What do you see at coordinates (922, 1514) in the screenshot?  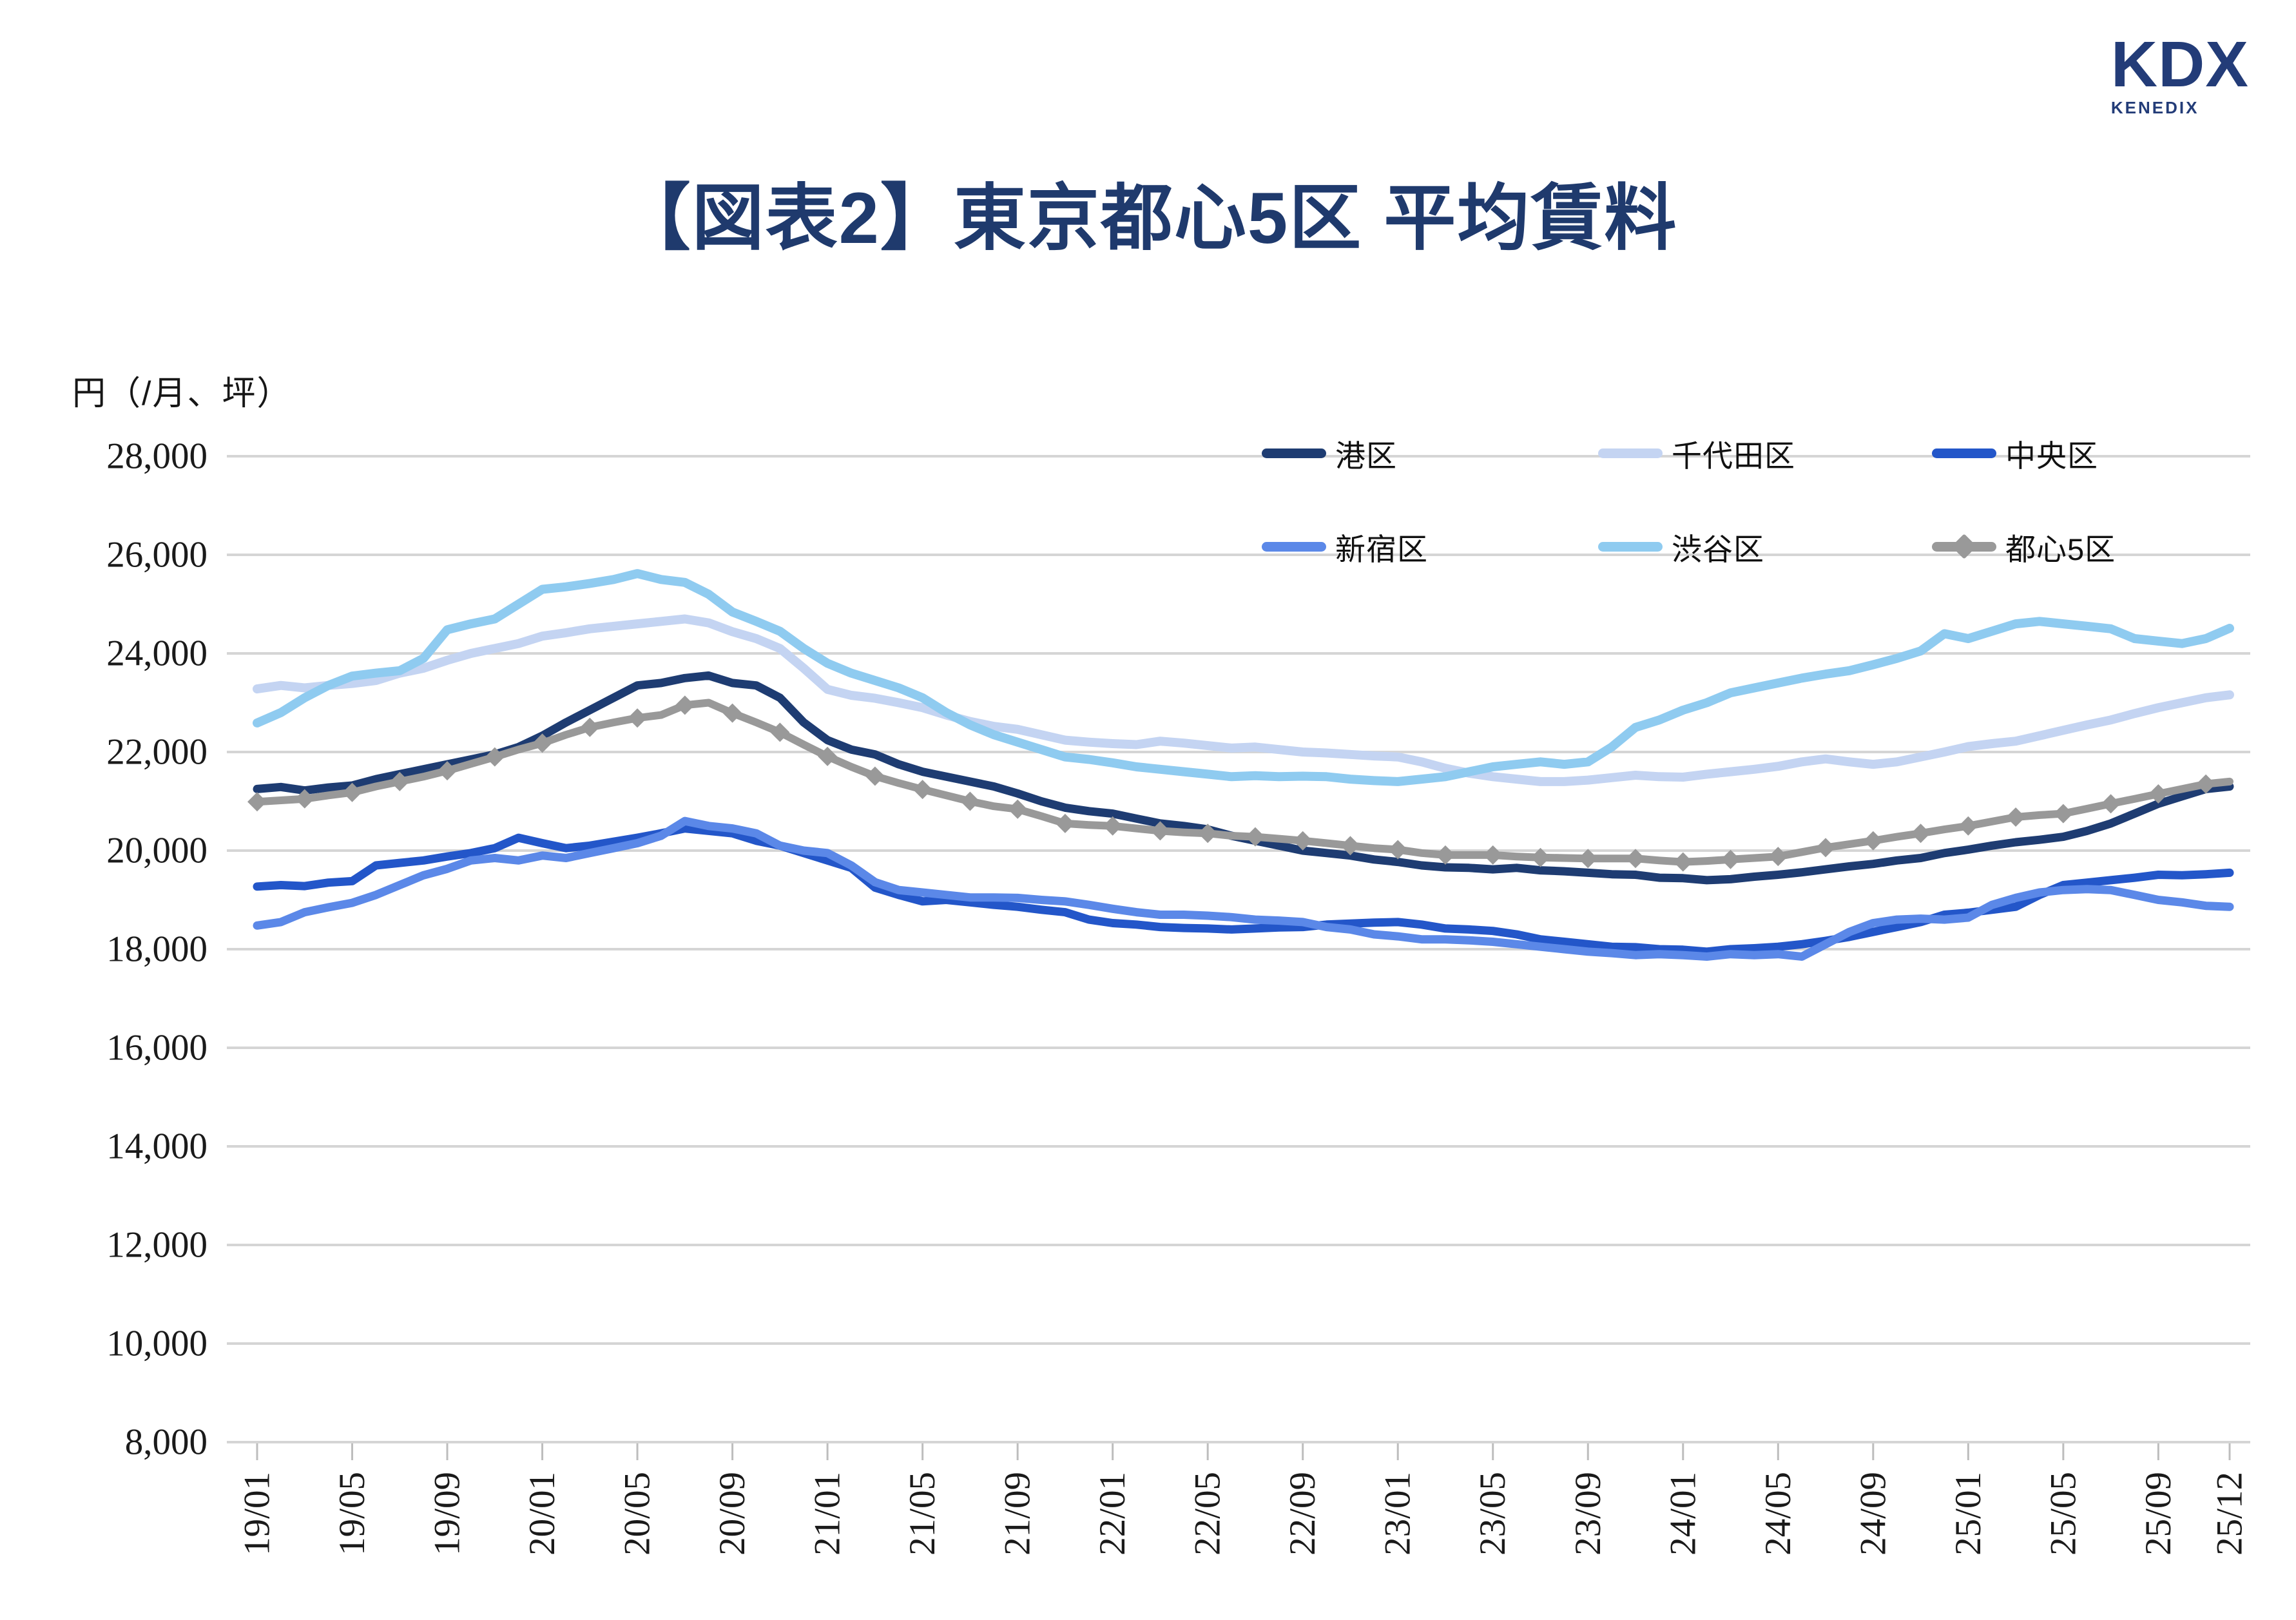 I see `x-tick-label-21/05: 21/05` at bounding box center [922, 1514].